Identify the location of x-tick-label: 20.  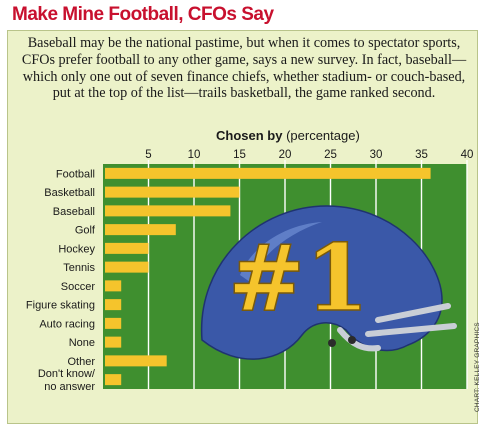
(285, 155).